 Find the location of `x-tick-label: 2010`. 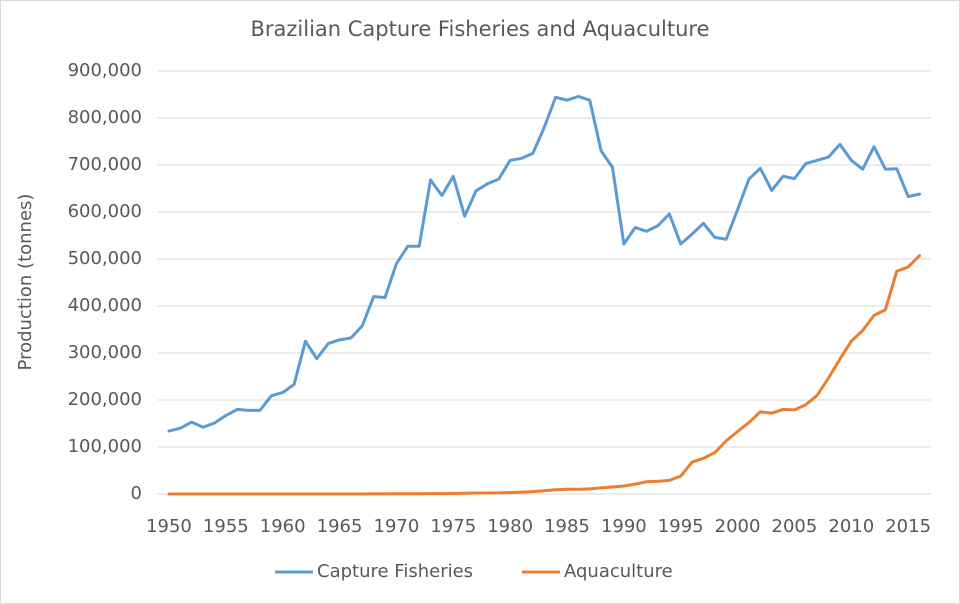

x-tick-label: 2010 is located at coordinates (851, 526).